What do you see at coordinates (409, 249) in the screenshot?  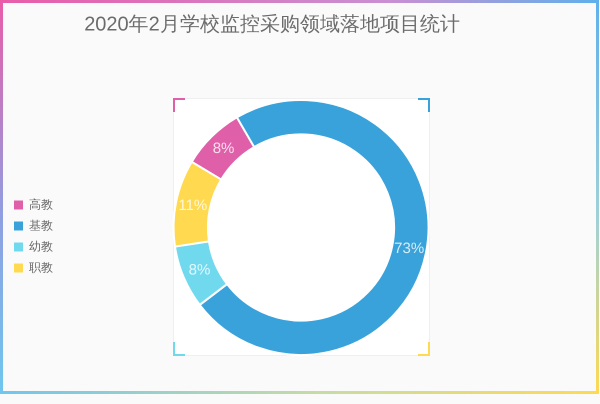 I see `data-label: 73%` at bounding box center [409, 249].